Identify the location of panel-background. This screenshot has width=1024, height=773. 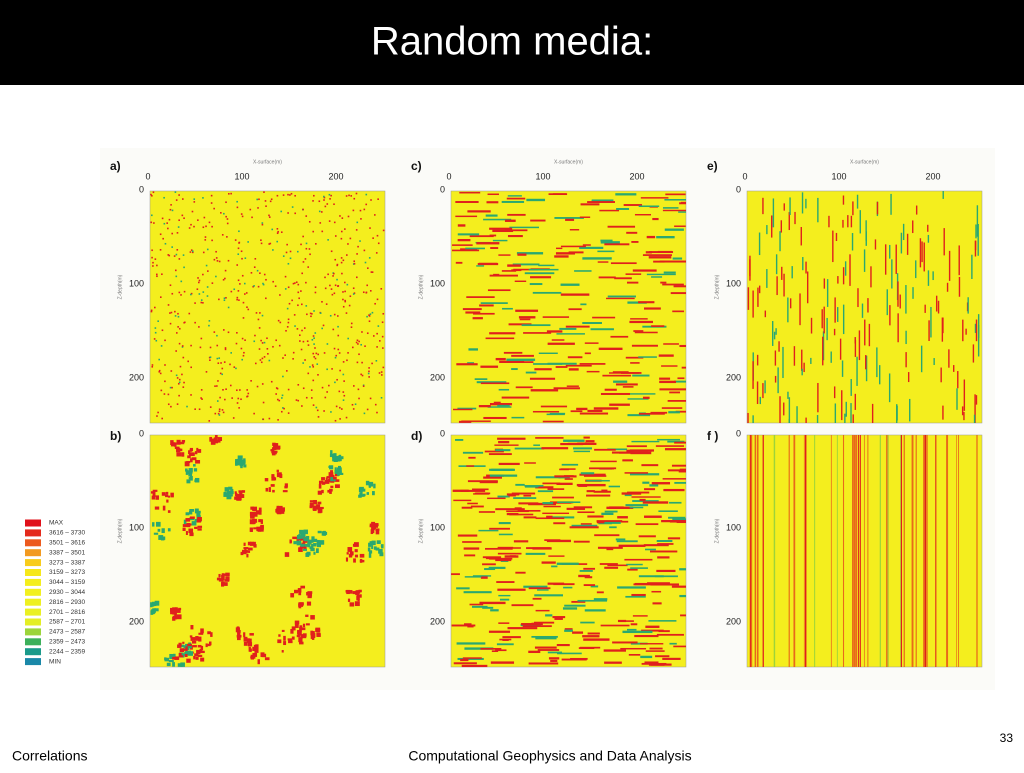
(267, 307).